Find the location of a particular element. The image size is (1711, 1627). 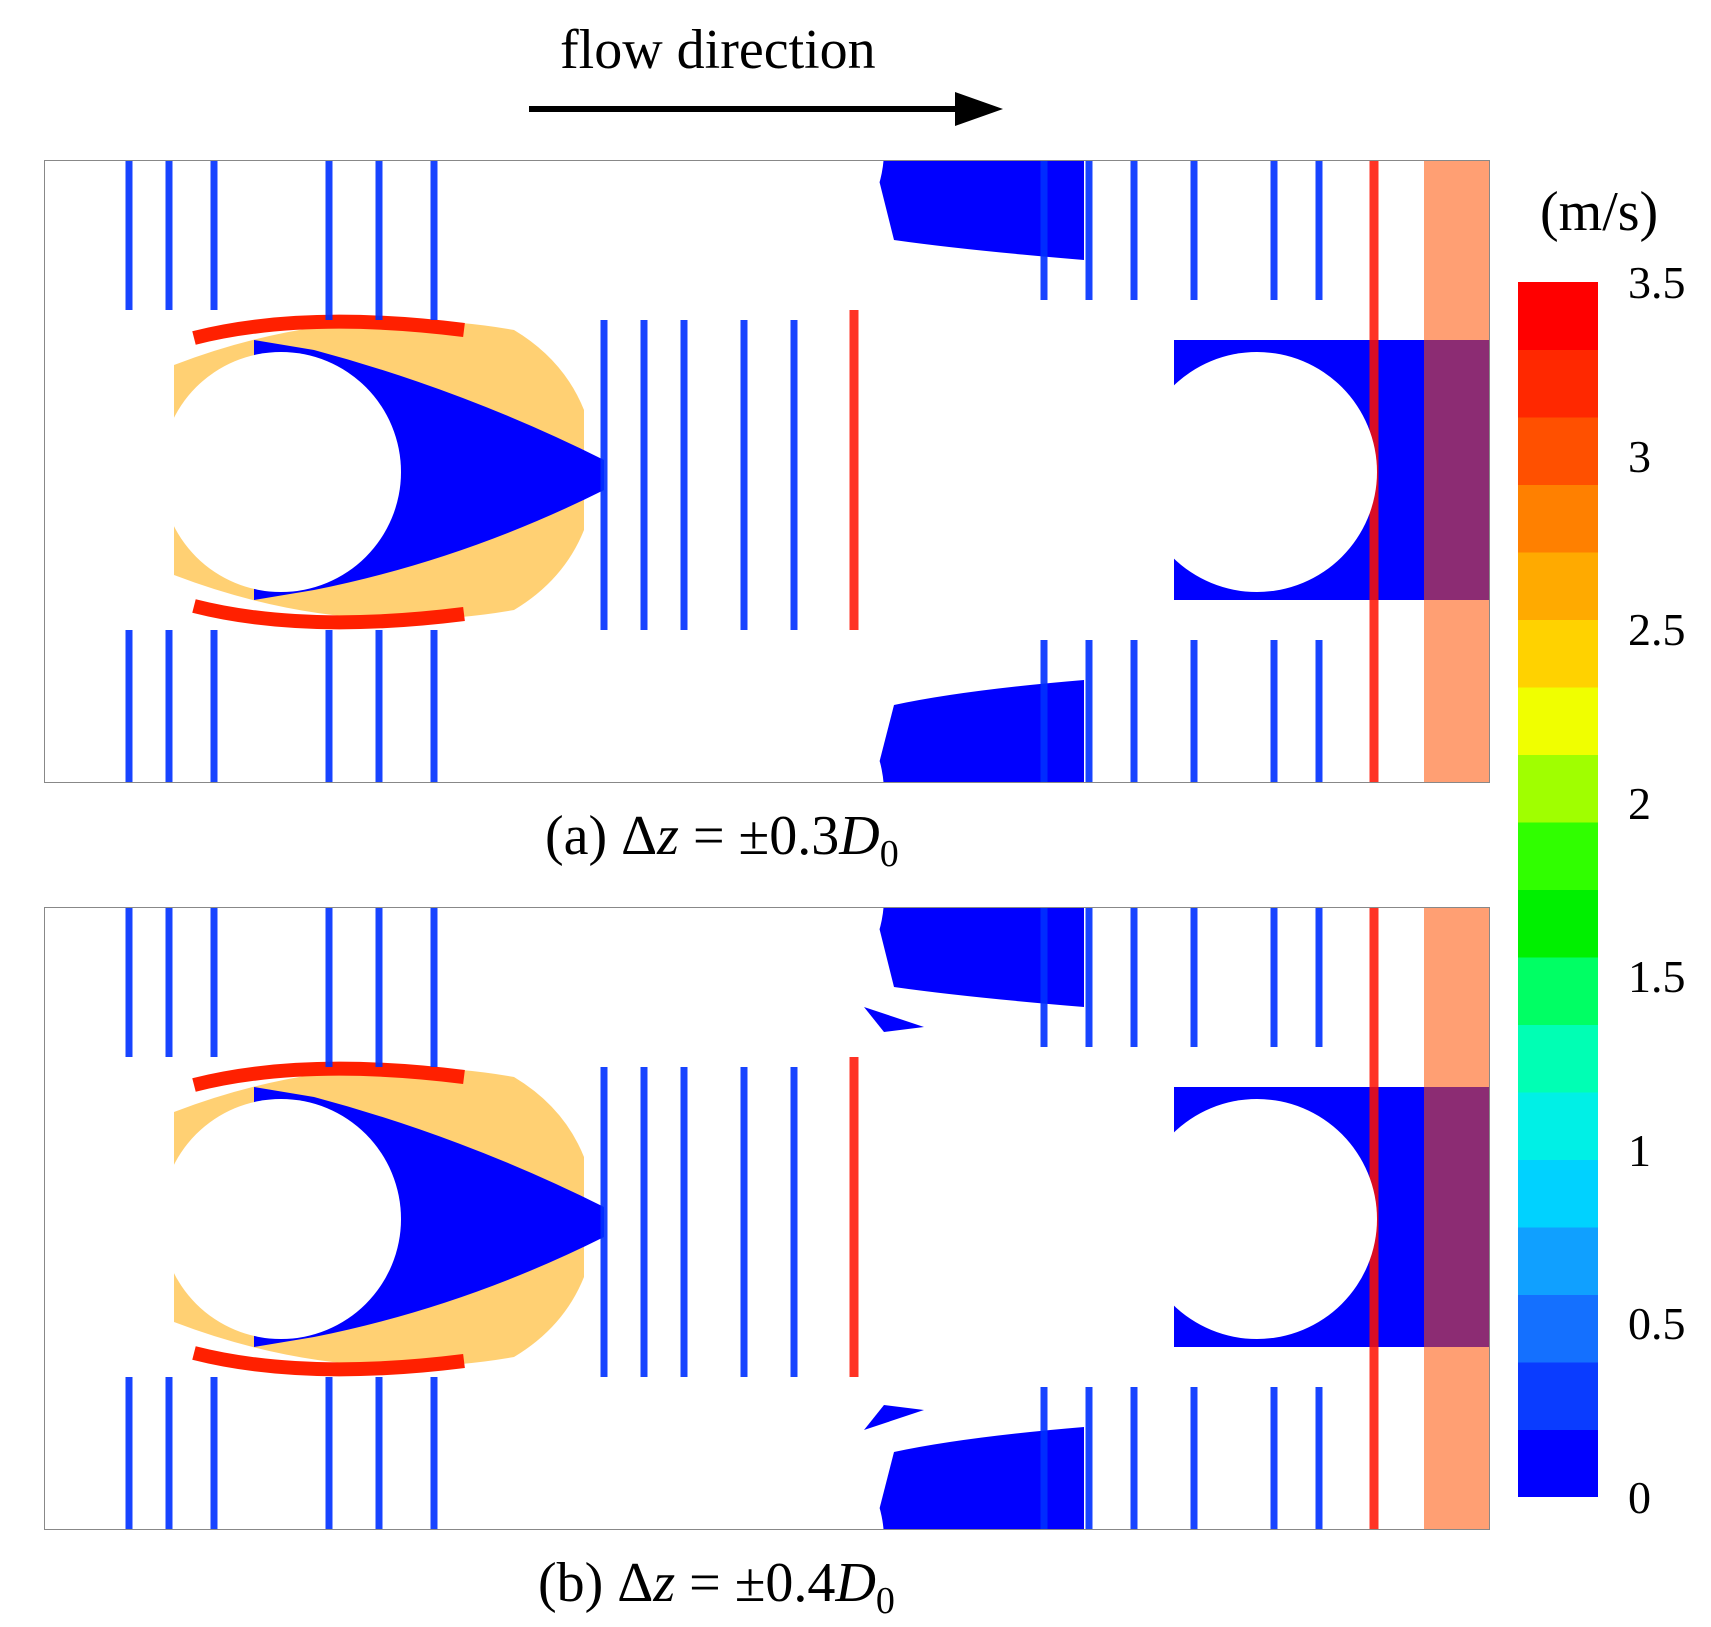

colorbar is located at coordinates (1558, 889).